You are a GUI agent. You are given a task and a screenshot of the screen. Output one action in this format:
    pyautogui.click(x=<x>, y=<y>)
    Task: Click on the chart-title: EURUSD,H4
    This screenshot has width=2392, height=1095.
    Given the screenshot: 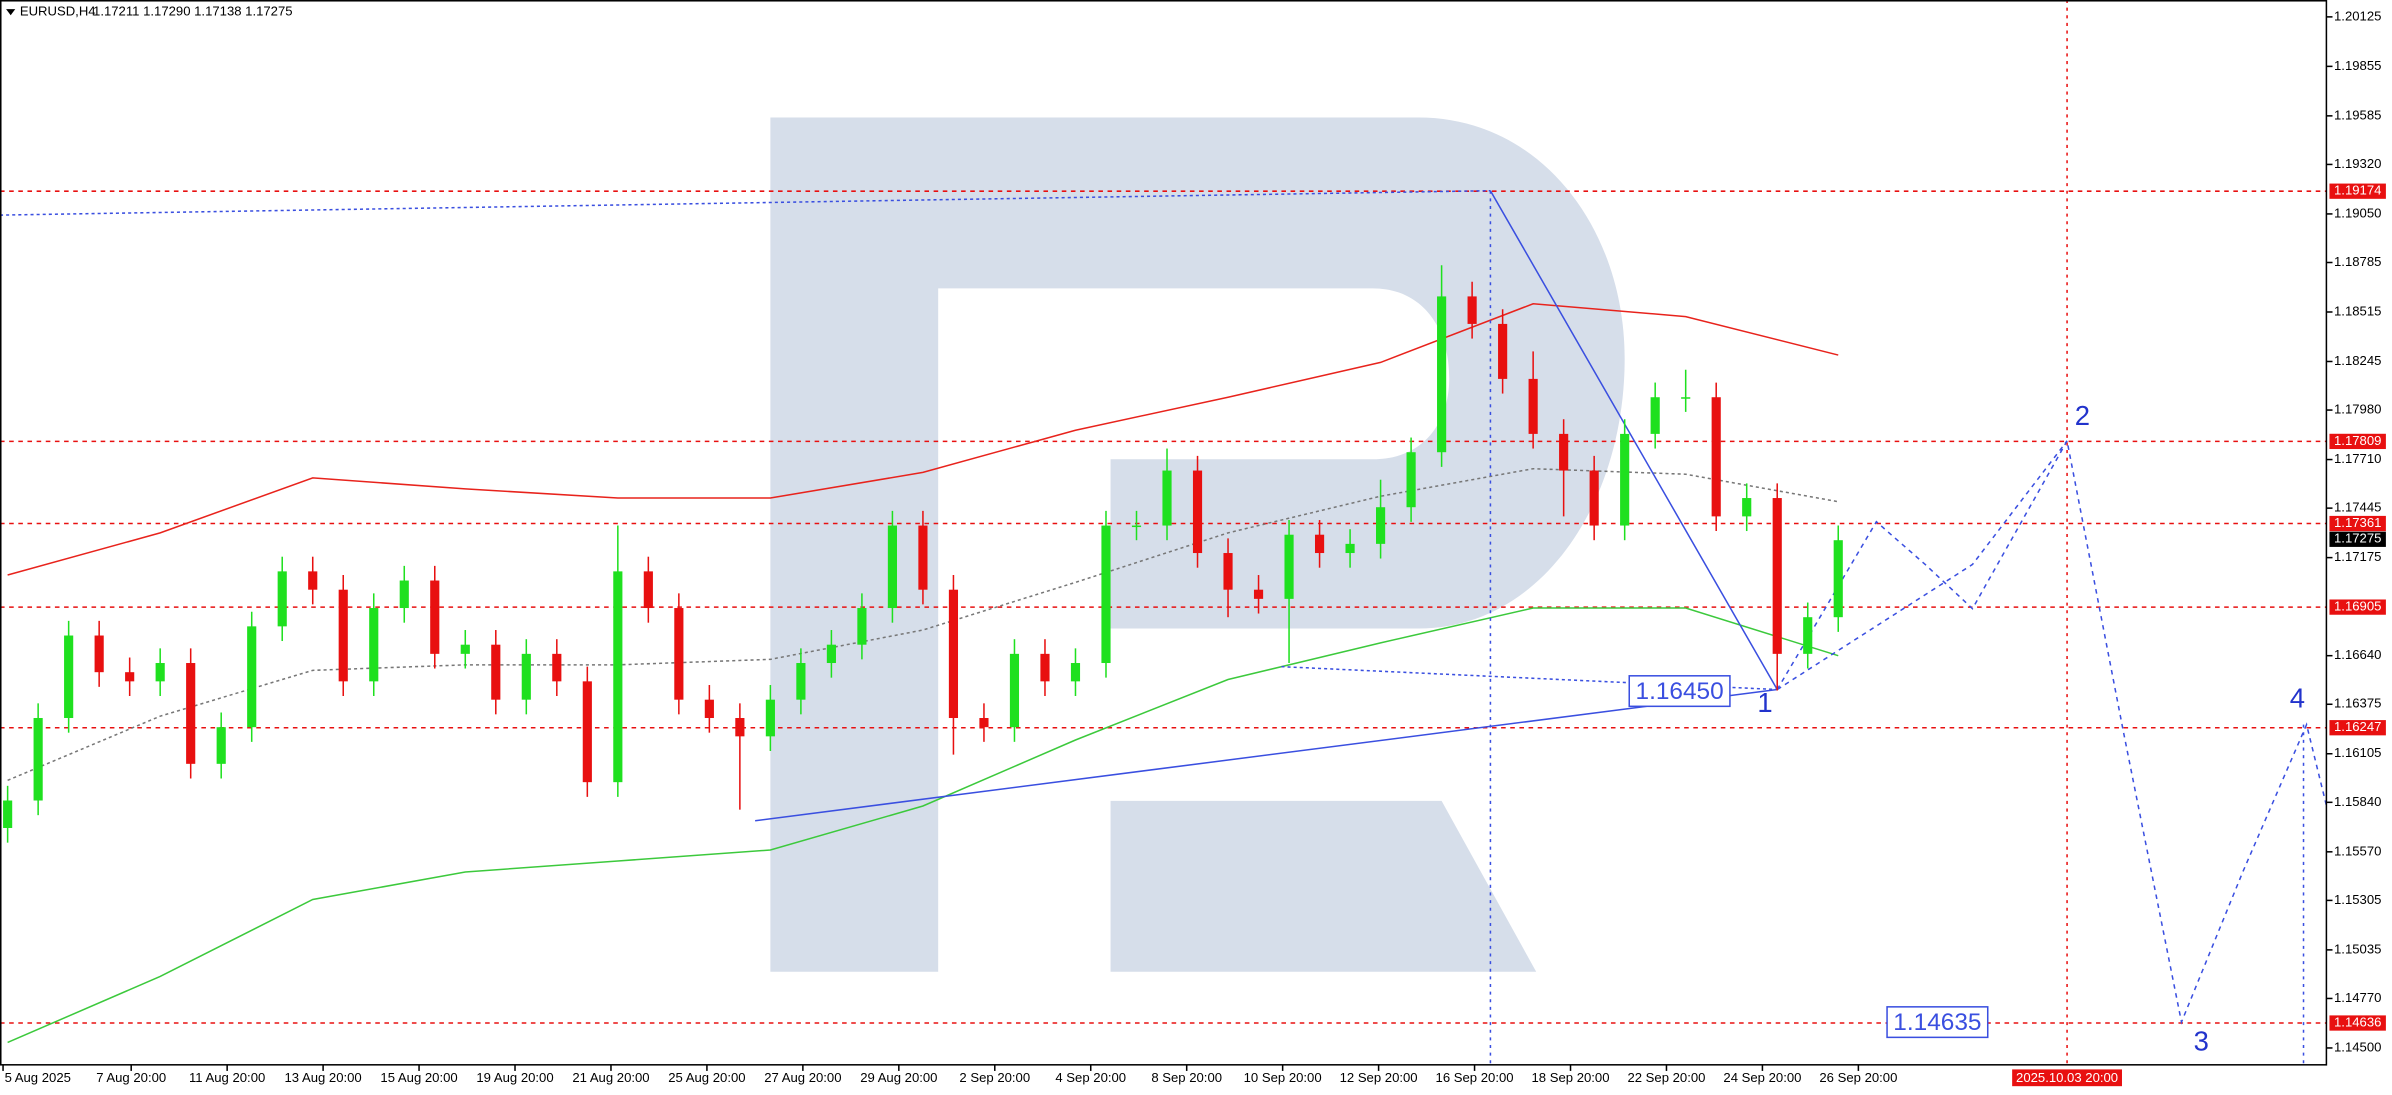 What is the action you would take?
    pyautogui.click(x=58, y=11)
    